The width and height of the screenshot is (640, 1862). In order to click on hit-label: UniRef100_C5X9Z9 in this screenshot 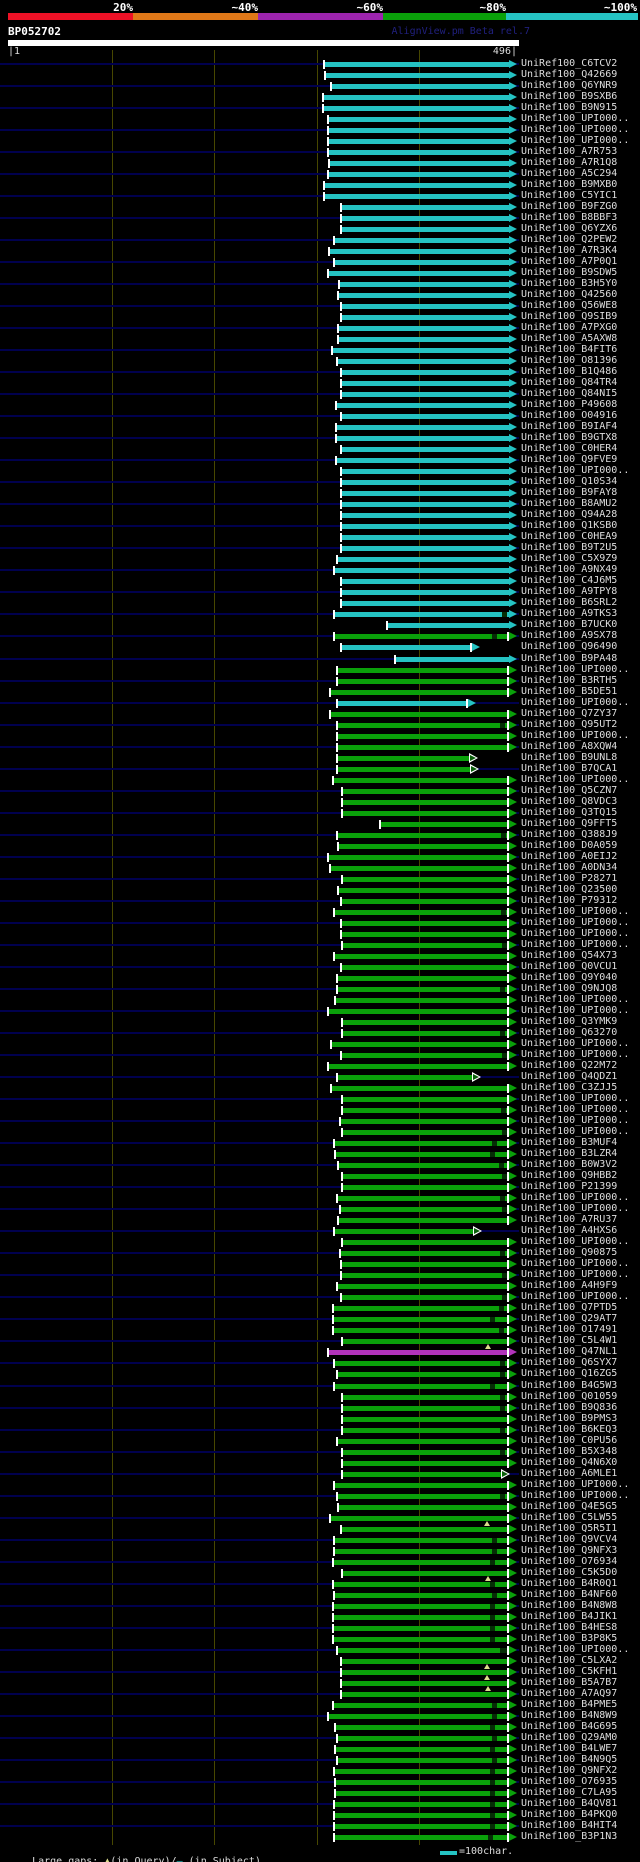, I will do `click(569, 558)`.